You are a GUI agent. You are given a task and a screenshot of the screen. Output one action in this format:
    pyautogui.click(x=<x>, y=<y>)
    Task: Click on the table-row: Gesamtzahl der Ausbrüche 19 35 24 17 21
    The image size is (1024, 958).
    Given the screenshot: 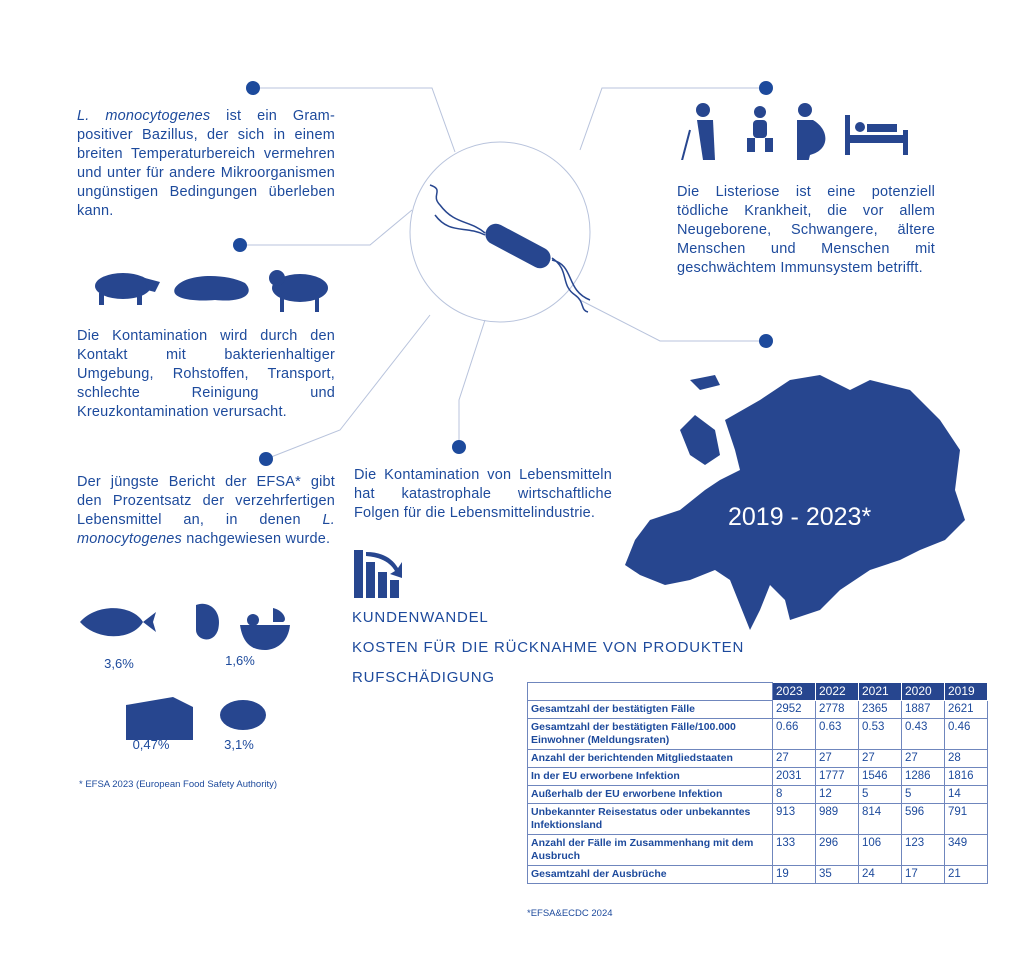 What is the action you would take?
    pyautogui.click(x=757, y=874)
    